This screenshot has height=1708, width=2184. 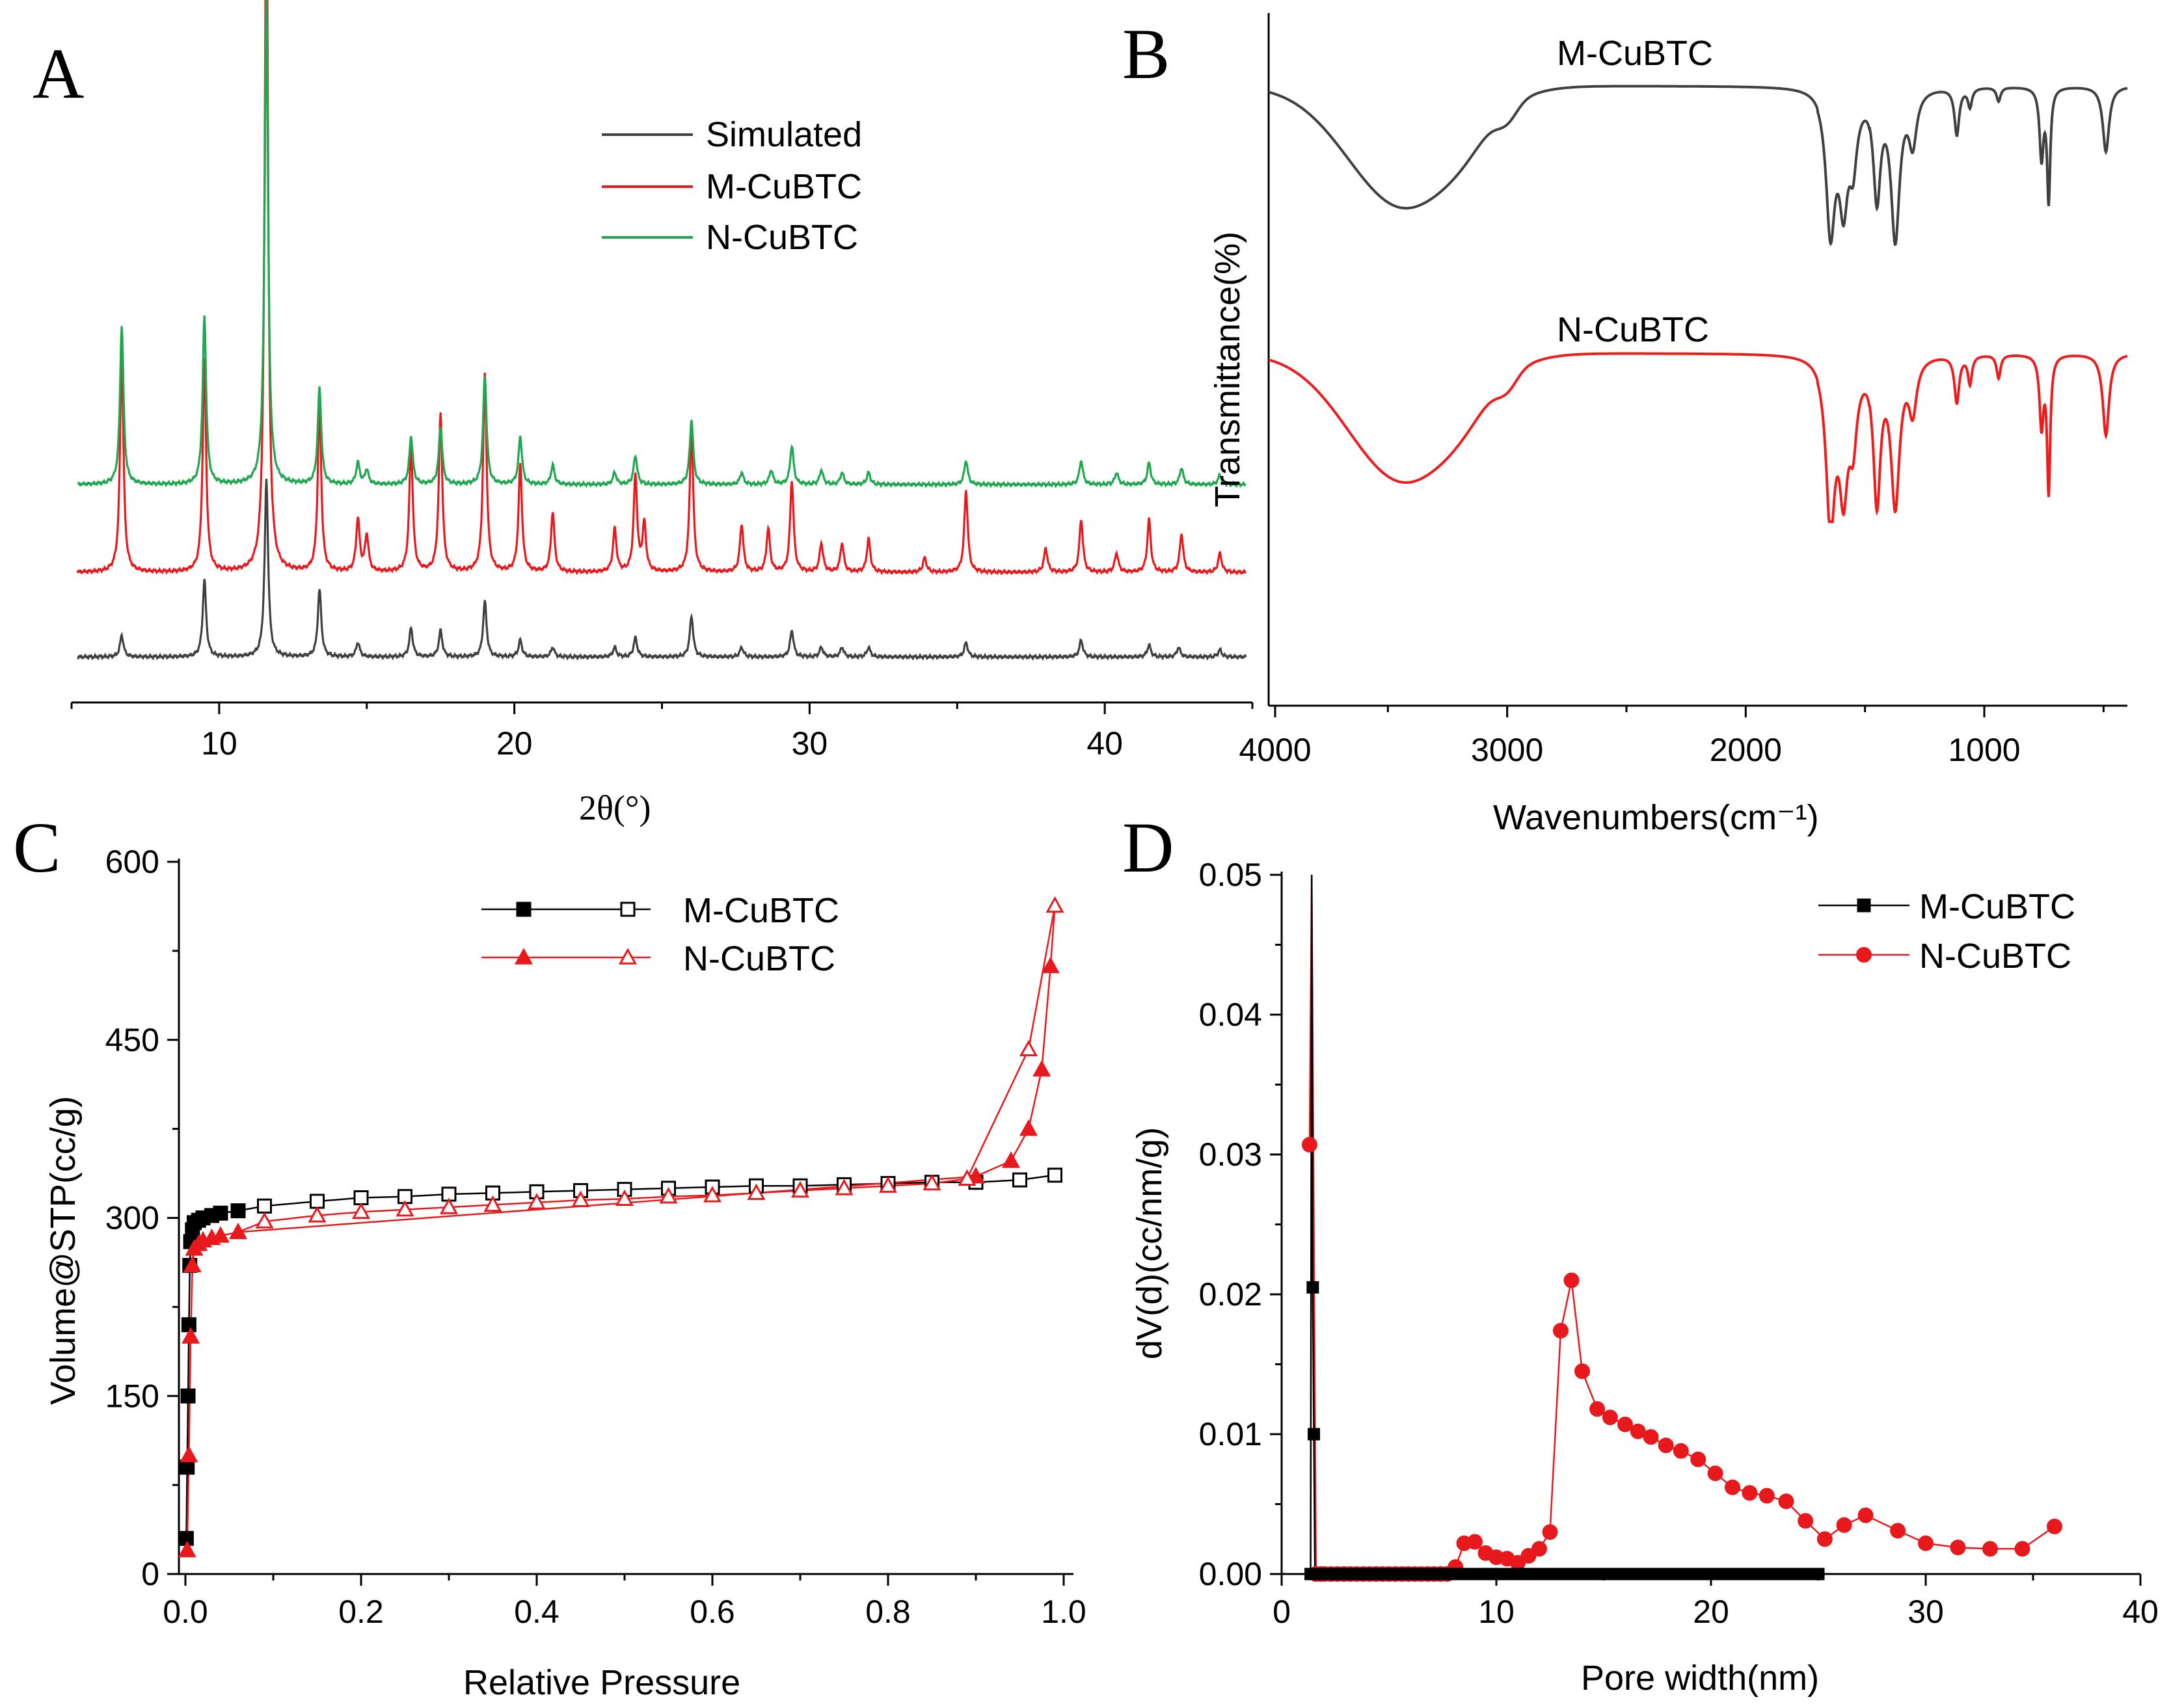 What do you see at coordinates (1149, 1243) in the screenshot?
I see `panel-d-y-axis-label: dV(d)(cc/nm/g)` at bounding box center [1149, 1243].